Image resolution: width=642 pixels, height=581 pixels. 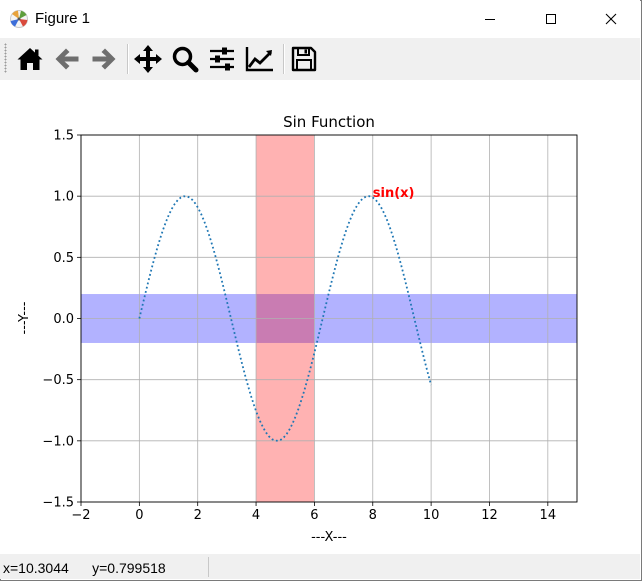 I want to click on home-button, so click(x=30, y=59).